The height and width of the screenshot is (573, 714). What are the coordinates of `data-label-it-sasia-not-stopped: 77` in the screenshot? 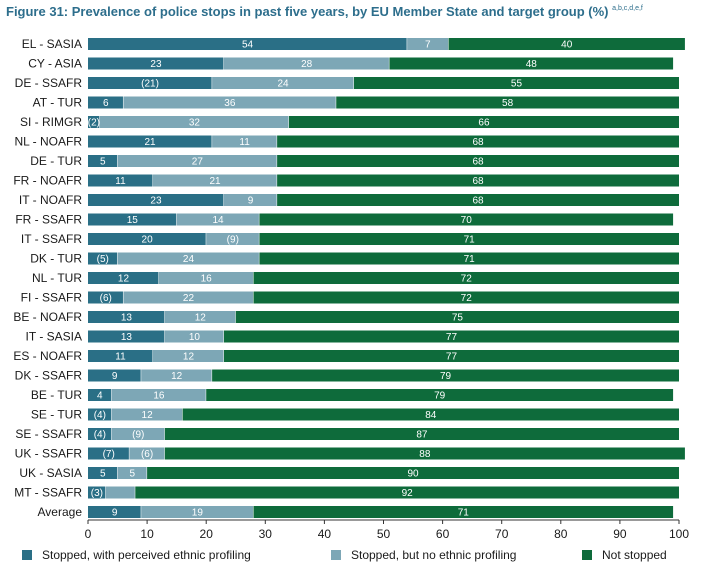 It's located at (452, 337).